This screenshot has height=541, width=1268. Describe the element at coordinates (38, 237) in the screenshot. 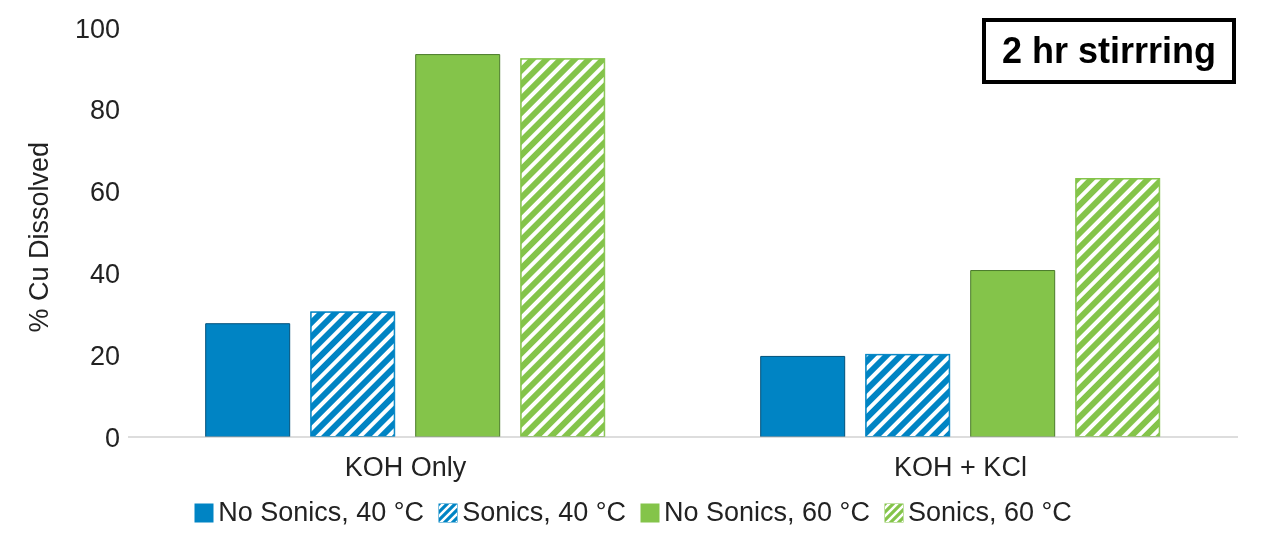

I see `y-axis-title: % Cu Dissolved` at that location.